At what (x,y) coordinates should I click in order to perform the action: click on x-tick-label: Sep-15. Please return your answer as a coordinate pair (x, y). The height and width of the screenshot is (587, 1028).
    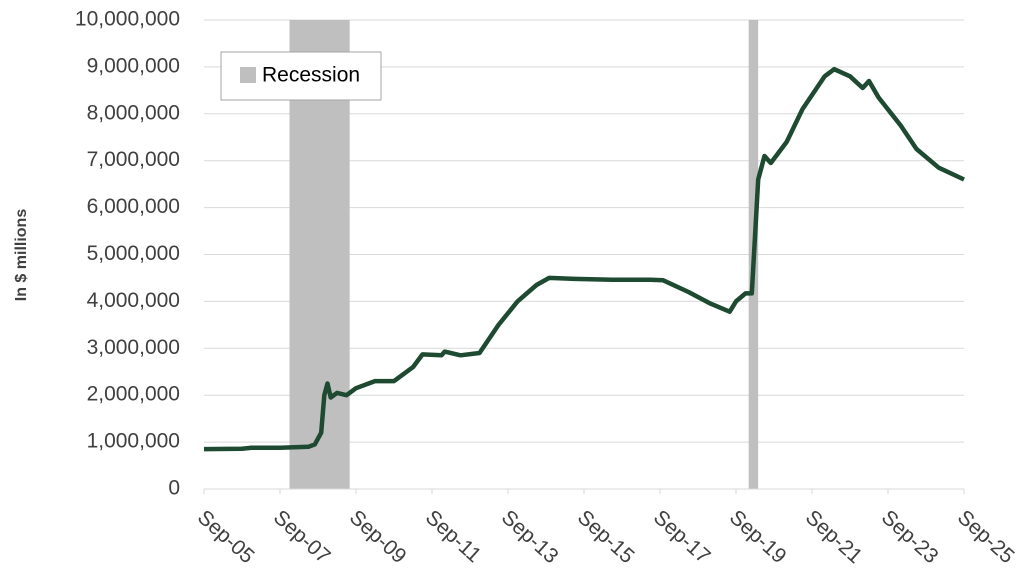
    Looking at the image, I should click on (606, 537).